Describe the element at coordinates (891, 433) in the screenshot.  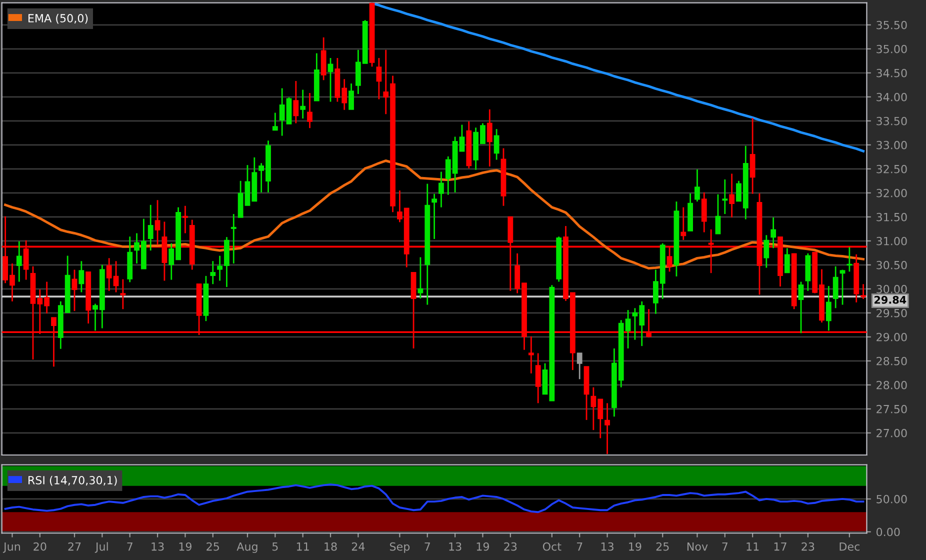
I see `y-tick-label: 27.00` at that location.